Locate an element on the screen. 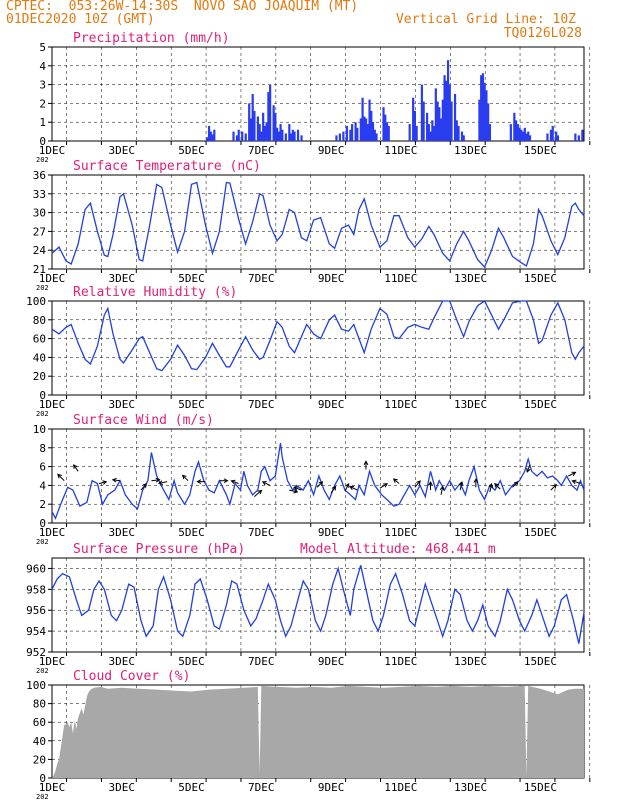  wind-xtick-label: 1DEC is located at coordinates (52, 532).